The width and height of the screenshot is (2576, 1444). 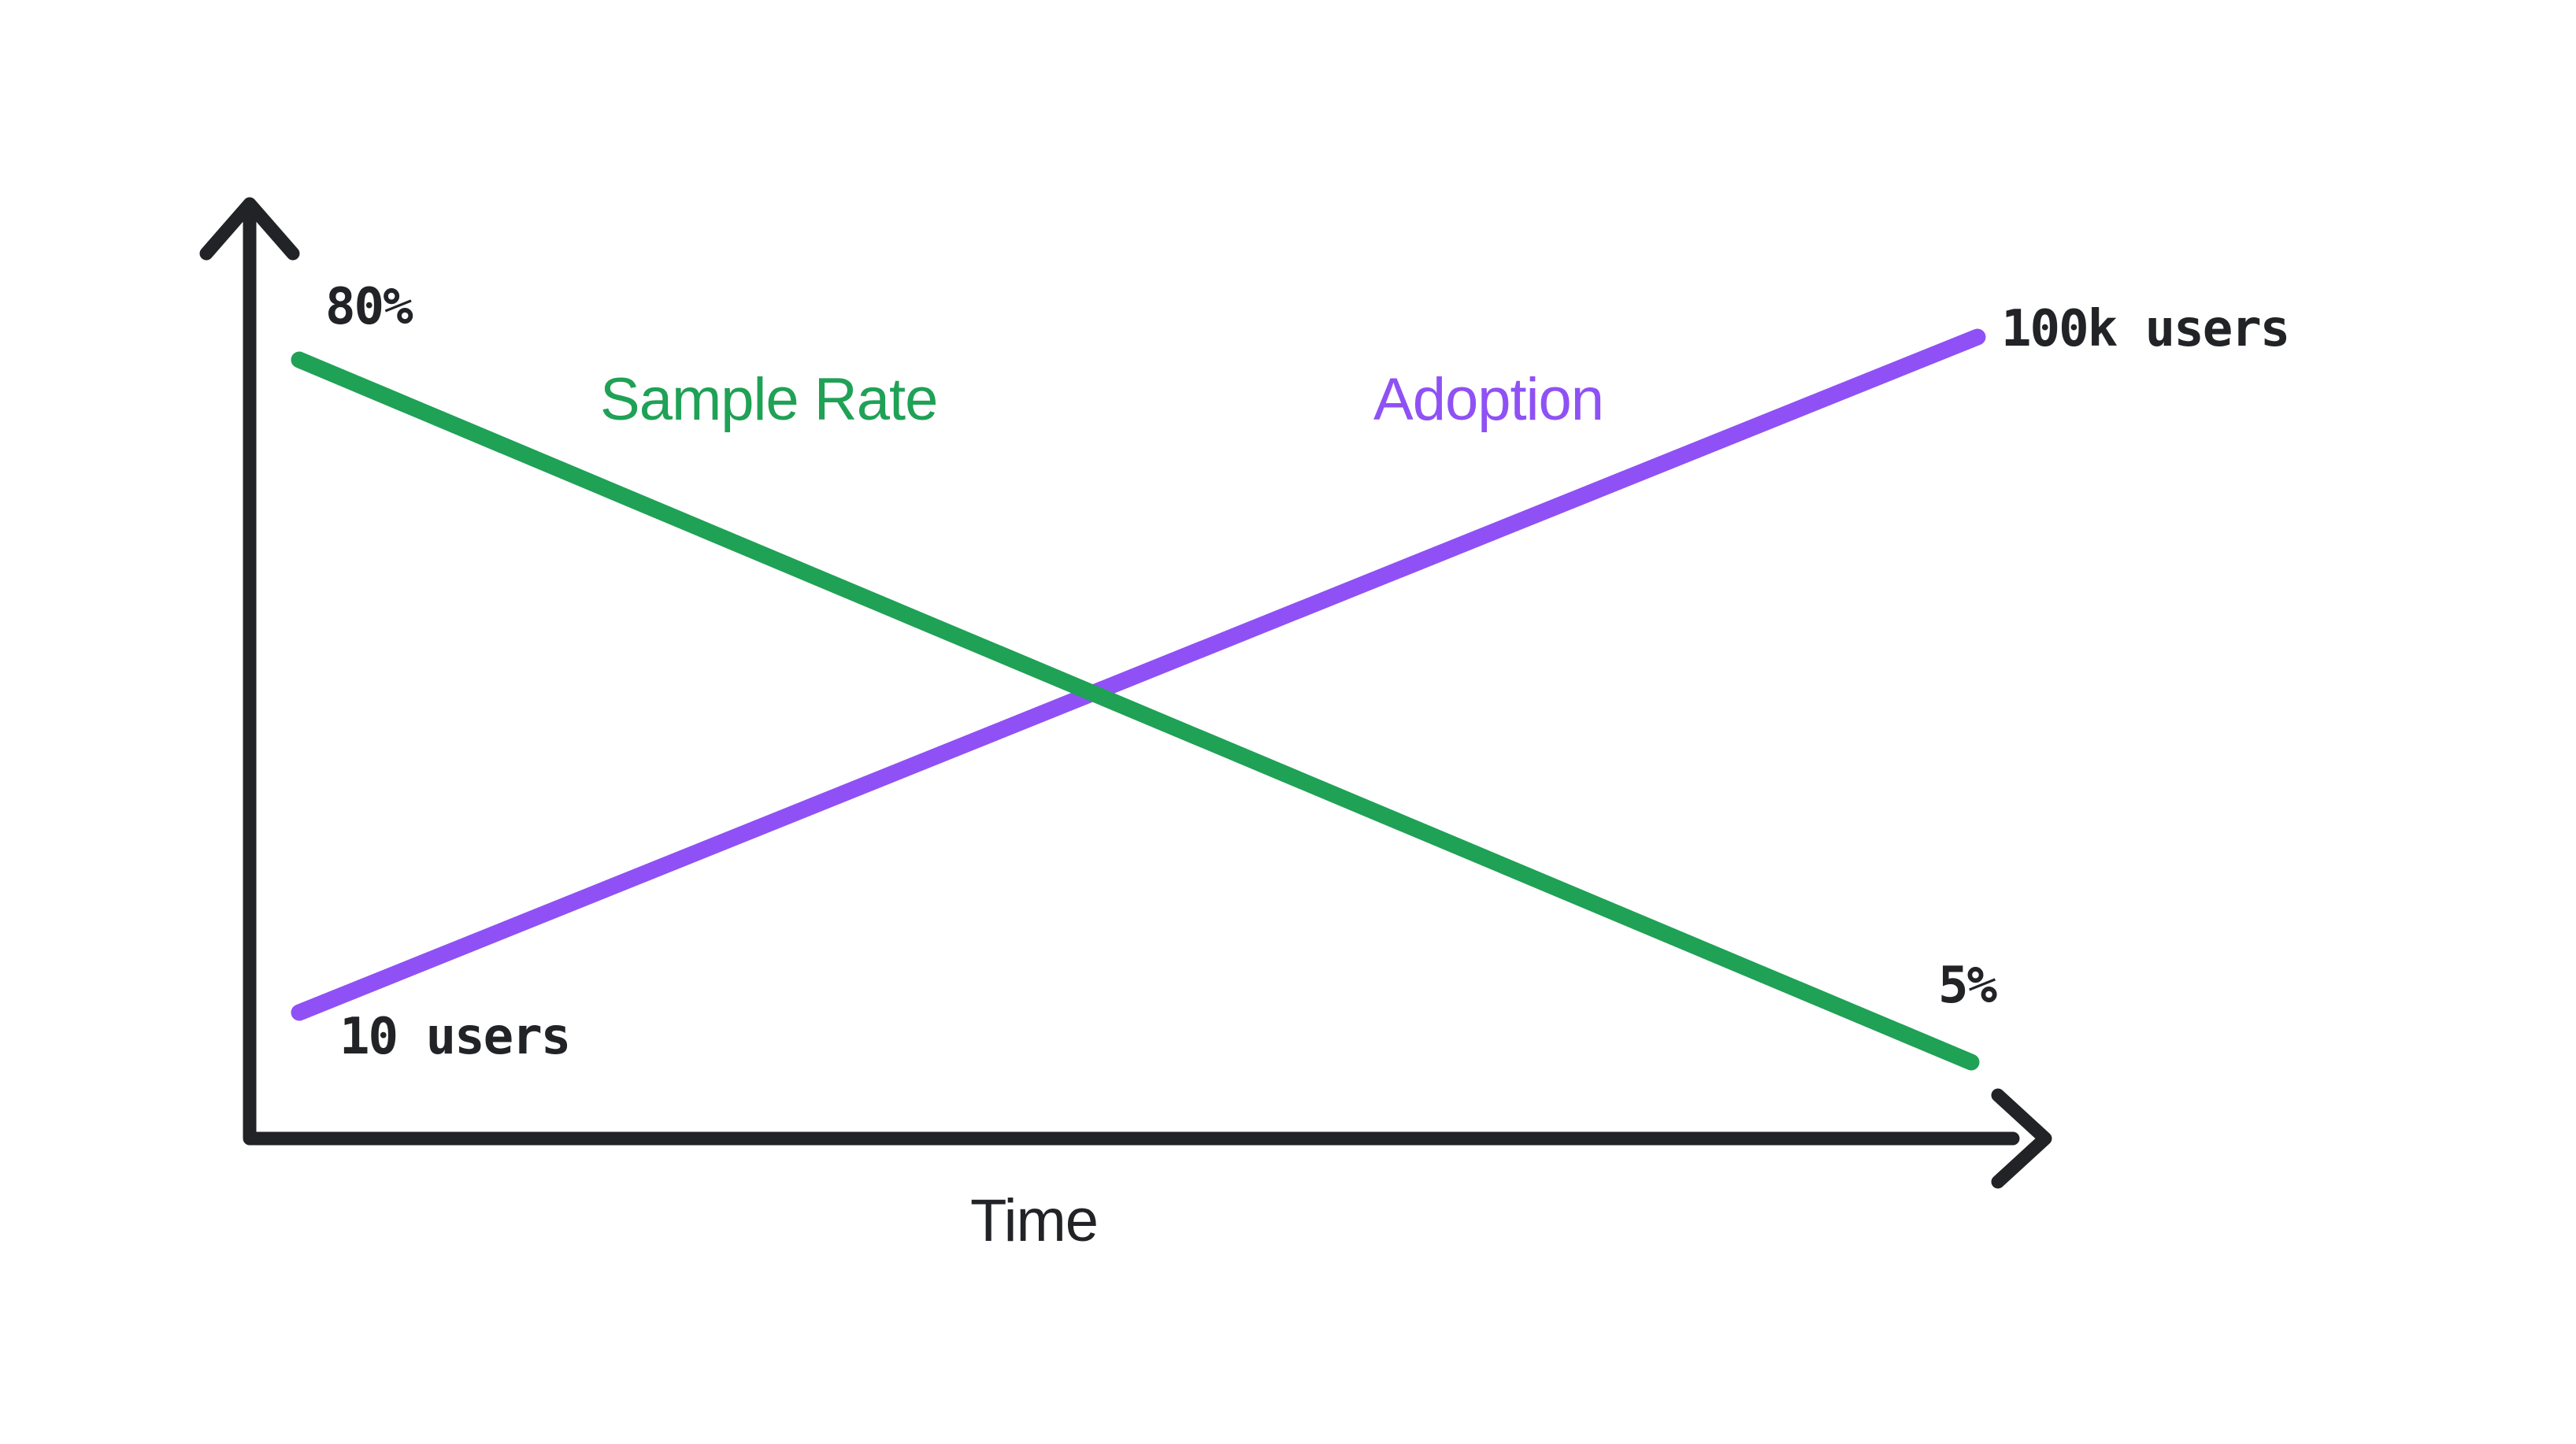 I want to click on sample-rate-start-label: 80%, so click(x=369, y=307).